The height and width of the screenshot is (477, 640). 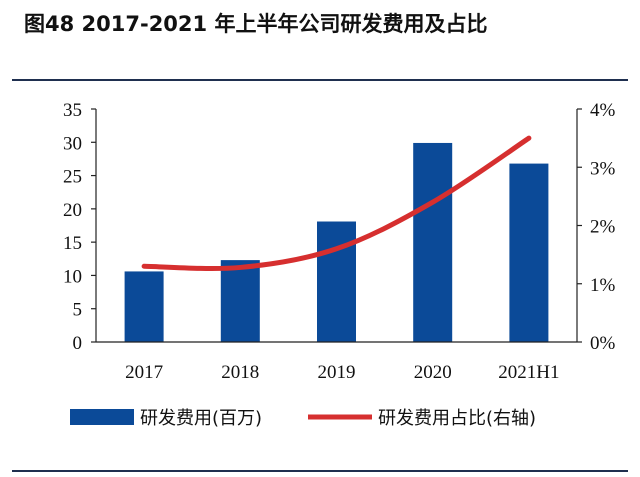 I want to click on bottom-rule, so click(x=320, y=471).